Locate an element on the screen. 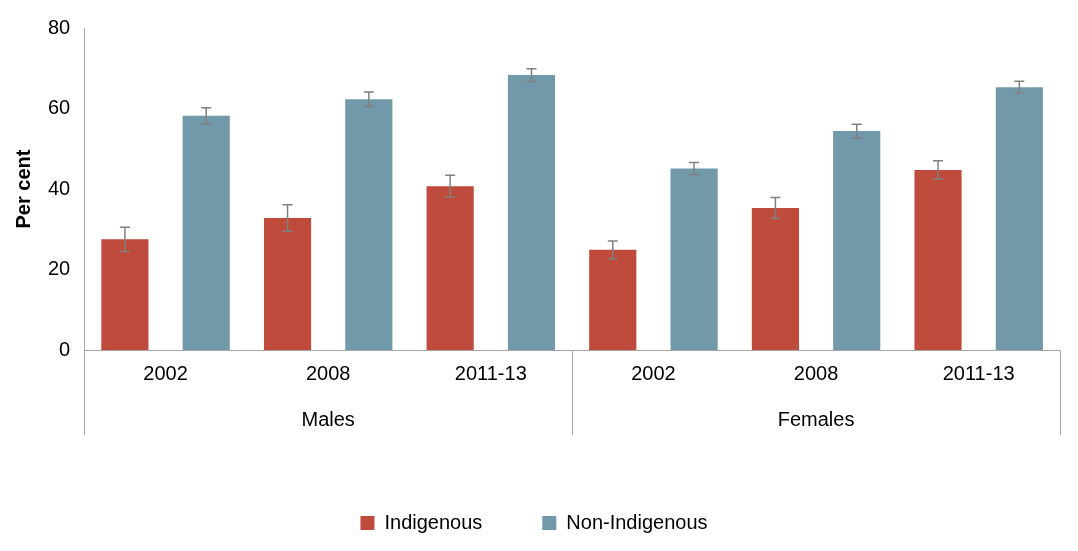 Image resolution: width=1078 pixels, height=551 pixels. y-tick-label: 20 is located at coordinates (59, 268).